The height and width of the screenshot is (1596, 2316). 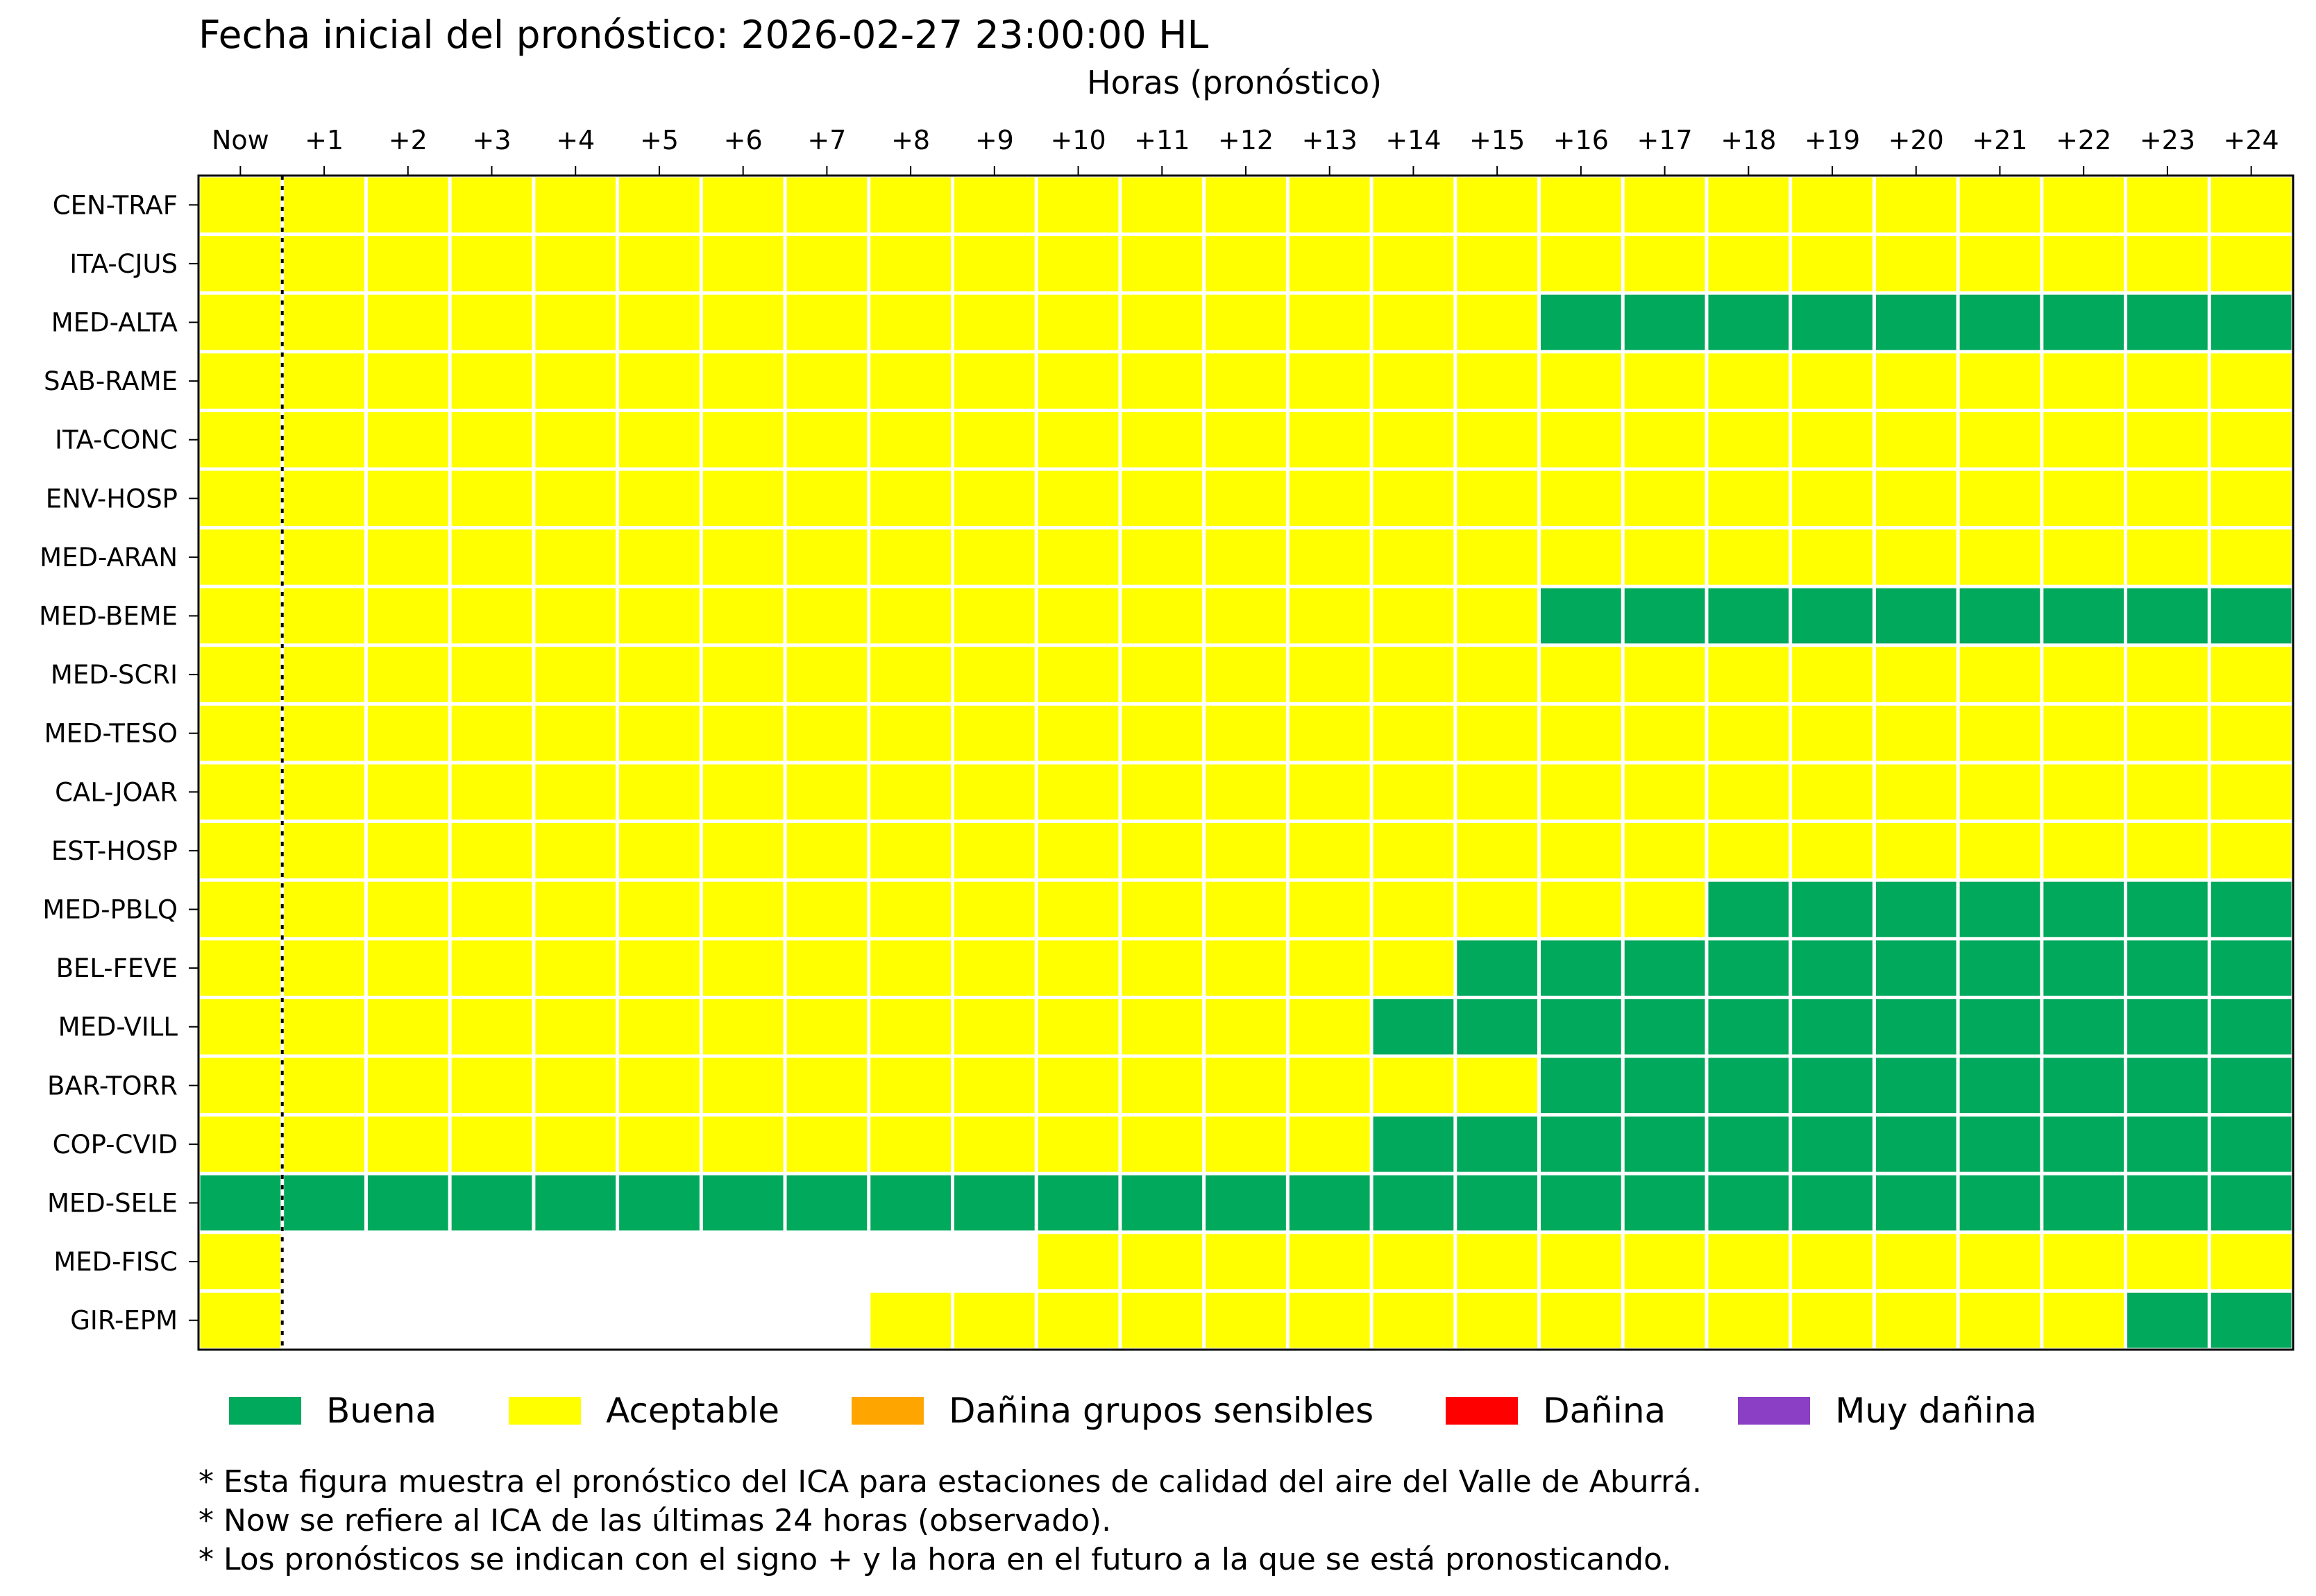 I want to click on legend-item-buena: Buena, so click(x=333, y=1411).